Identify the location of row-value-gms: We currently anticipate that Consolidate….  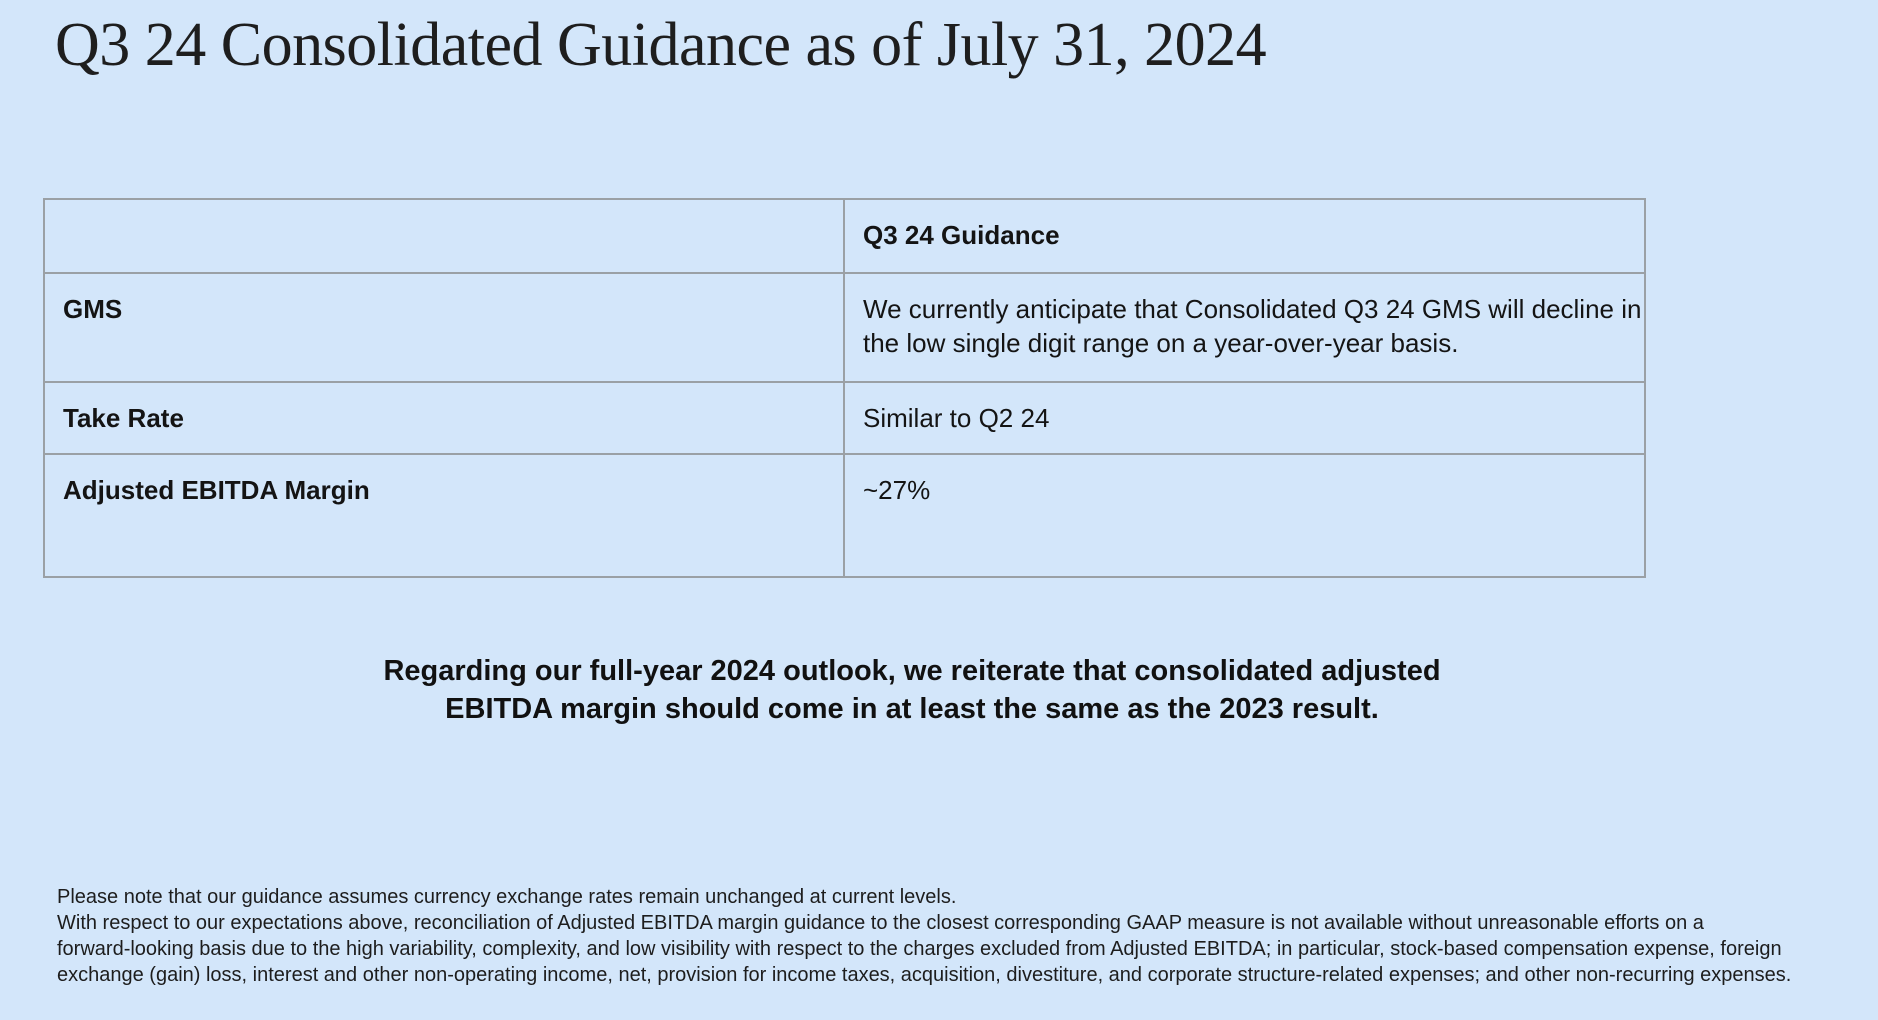
(1244, 327).